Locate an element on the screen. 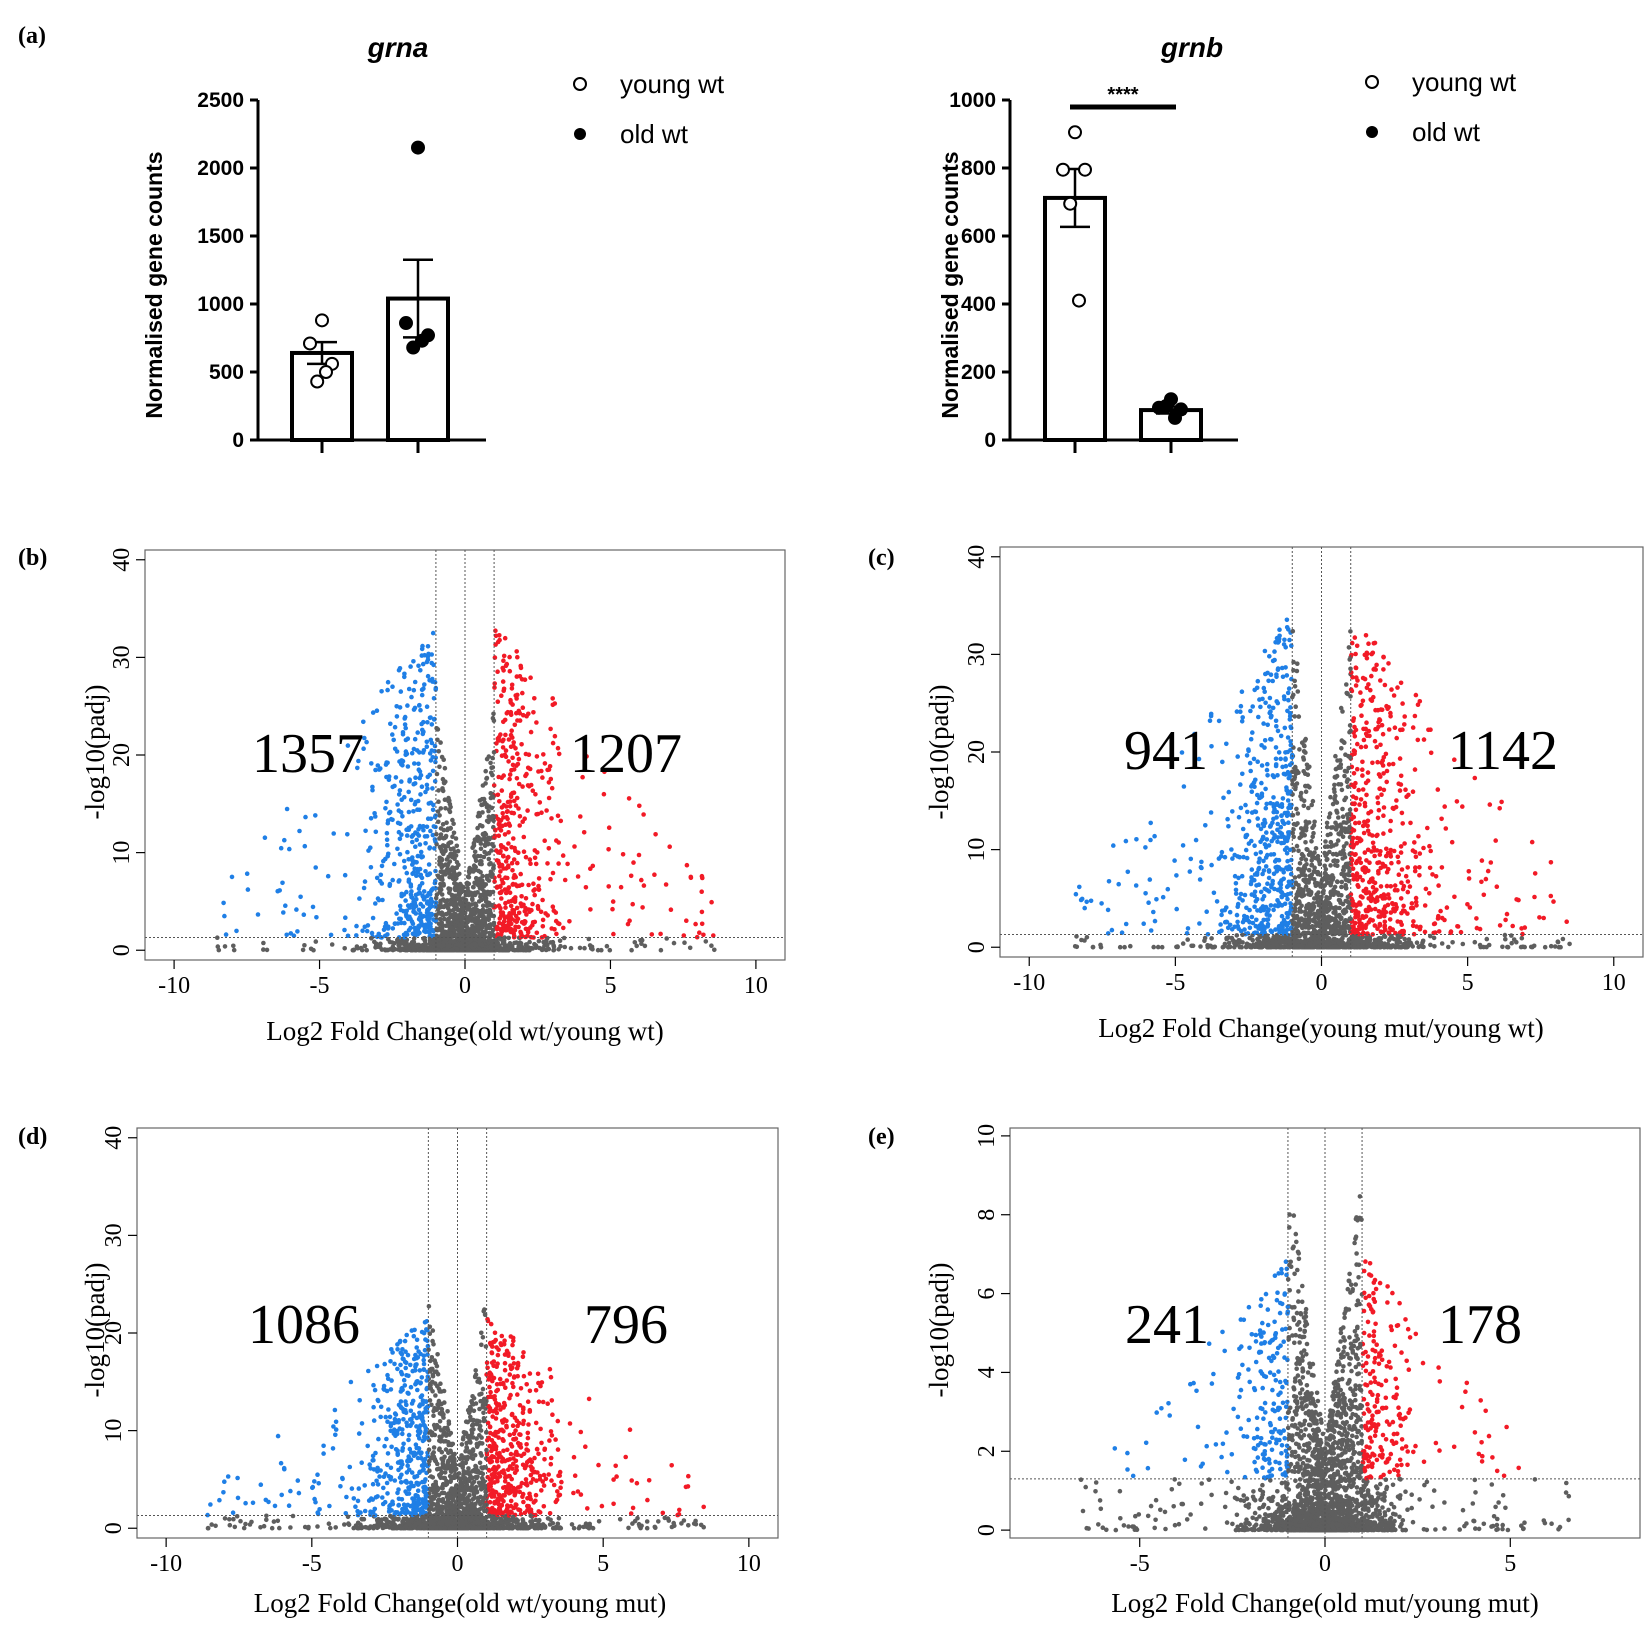 The image size is (1651, 1628). count-down-b: 1357 is located at coordinates (308, 754).